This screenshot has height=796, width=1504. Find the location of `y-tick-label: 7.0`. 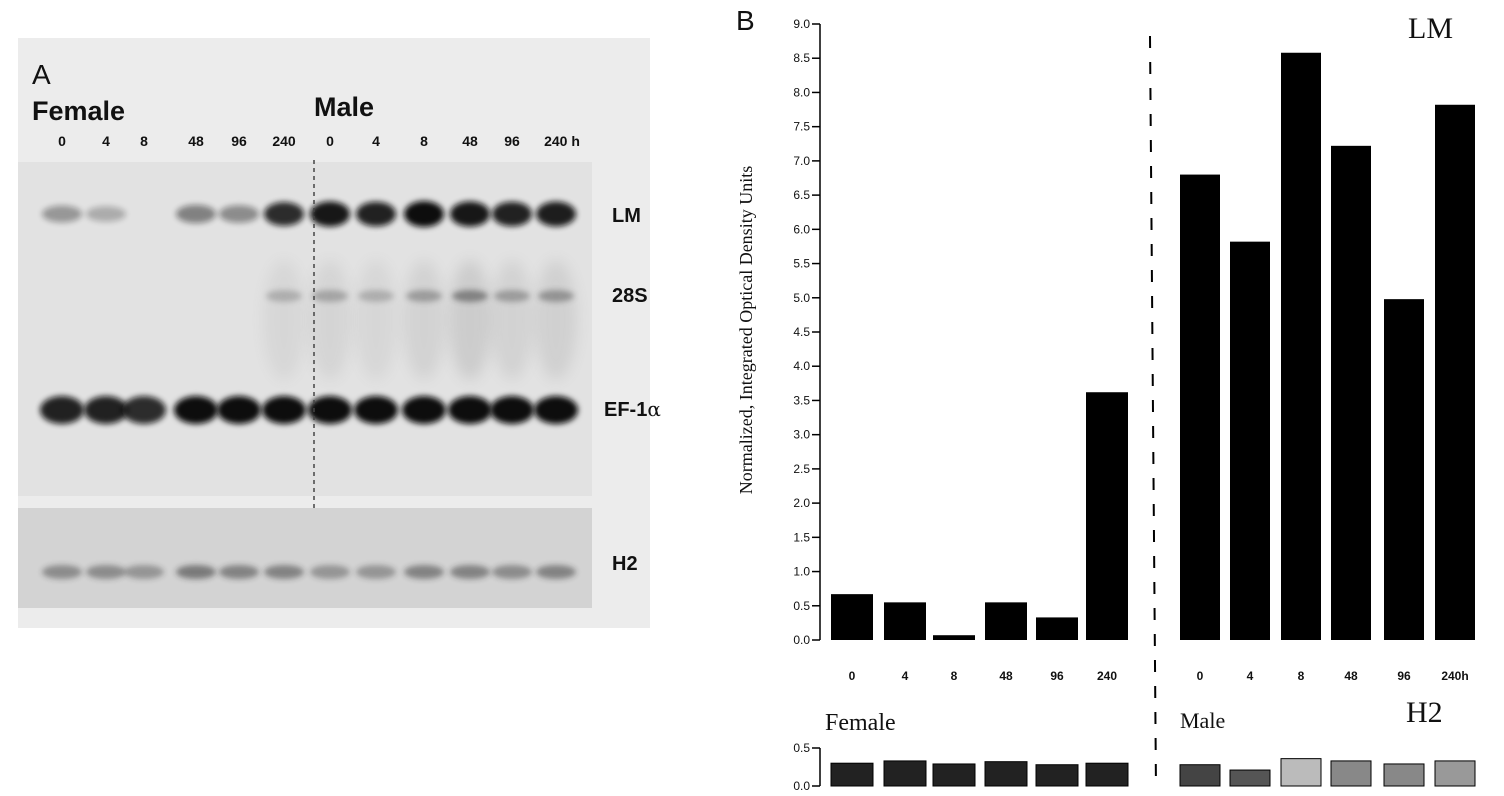

y-tick-label: 7.0 is located at coordinates (801, 161).